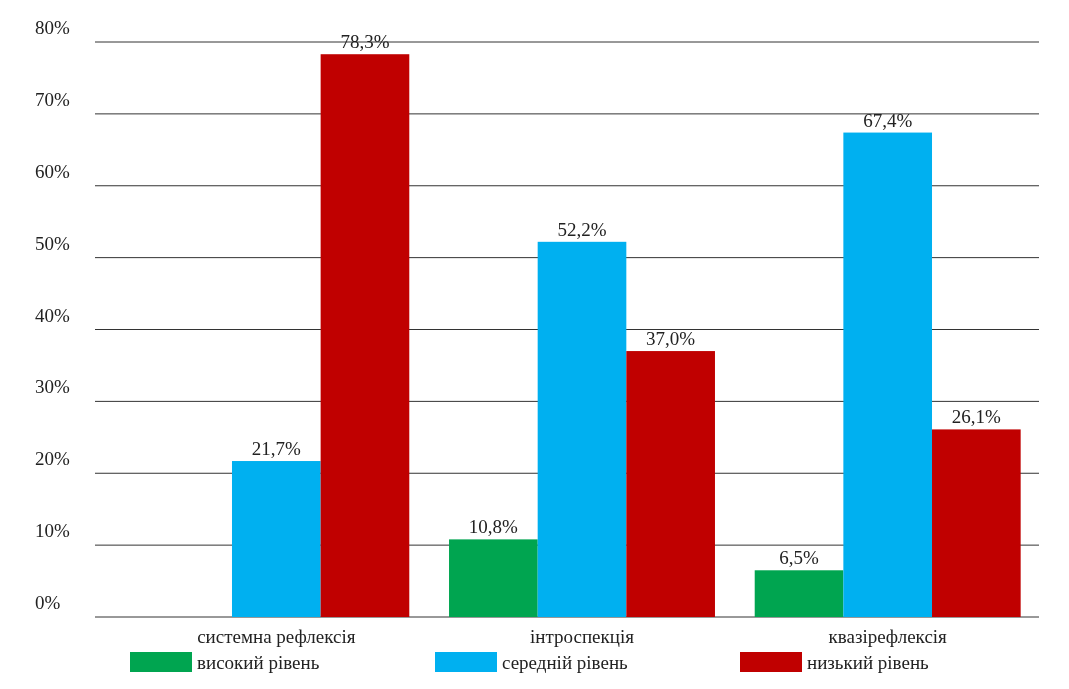 The image size is (1069, 689). I want to click on x-tick-label: системна рефлексія, so click(276, 636).